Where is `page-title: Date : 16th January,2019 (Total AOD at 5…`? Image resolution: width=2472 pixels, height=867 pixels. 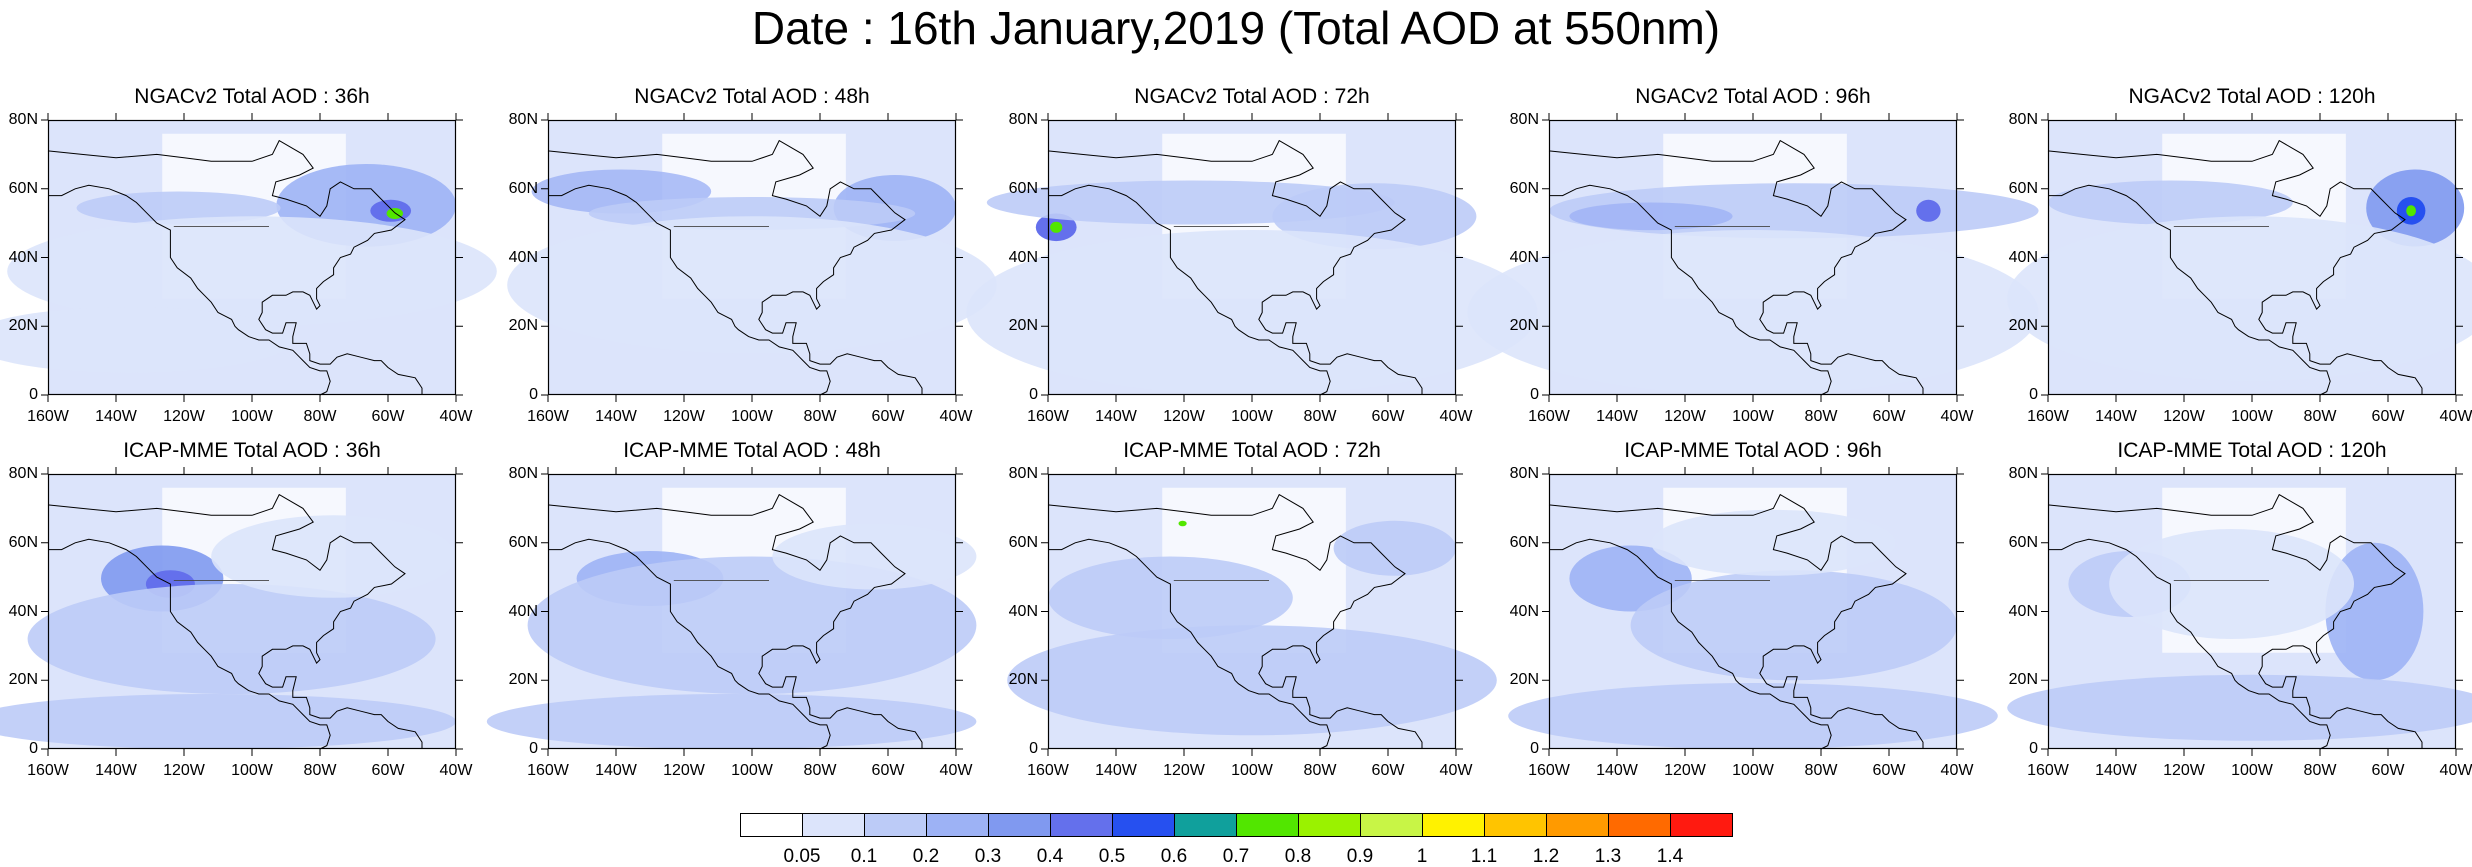 page-title: Date : 16th January,2019 (Total AOD at 5… is located at coordinates (1236, 28).